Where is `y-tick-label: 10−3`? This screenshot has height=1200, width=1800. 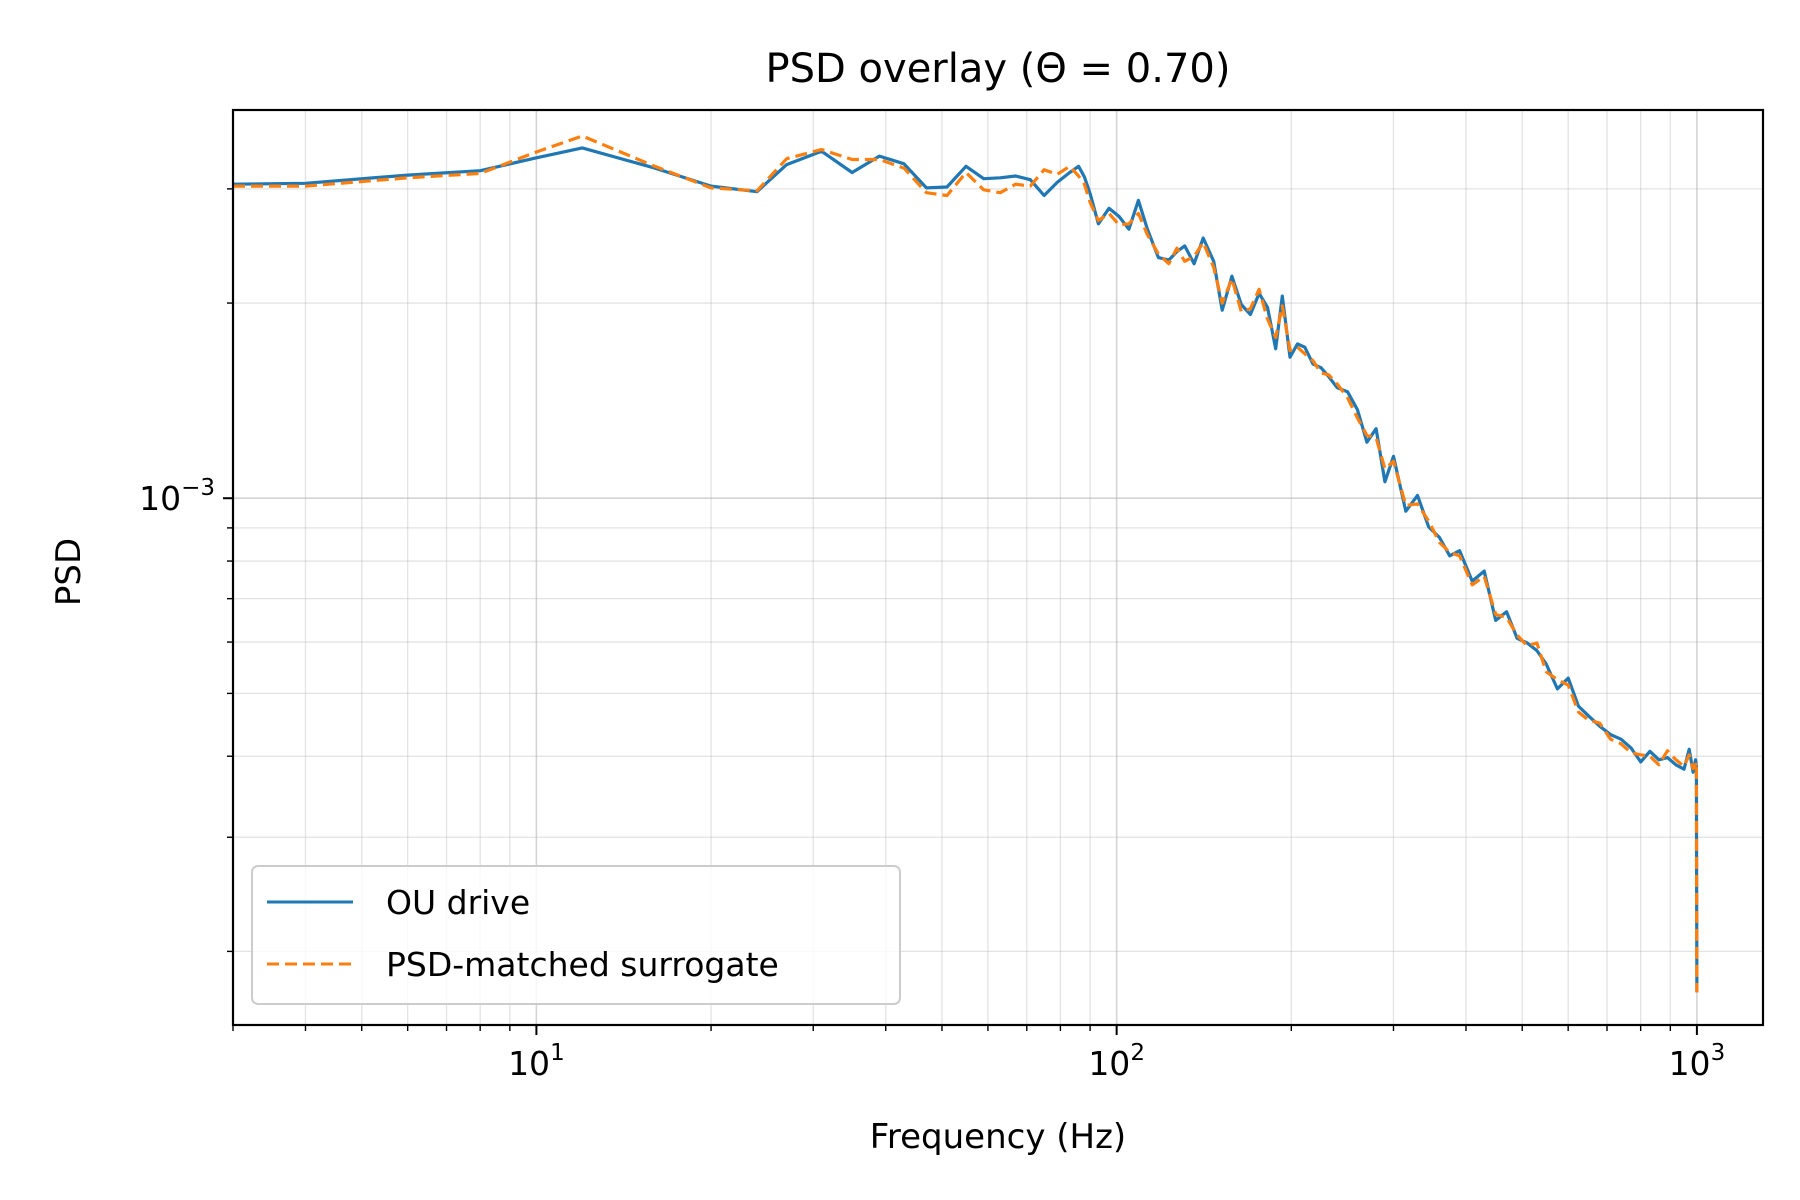
y-tick-label: 10−3 is located at coordinates (177, 496).